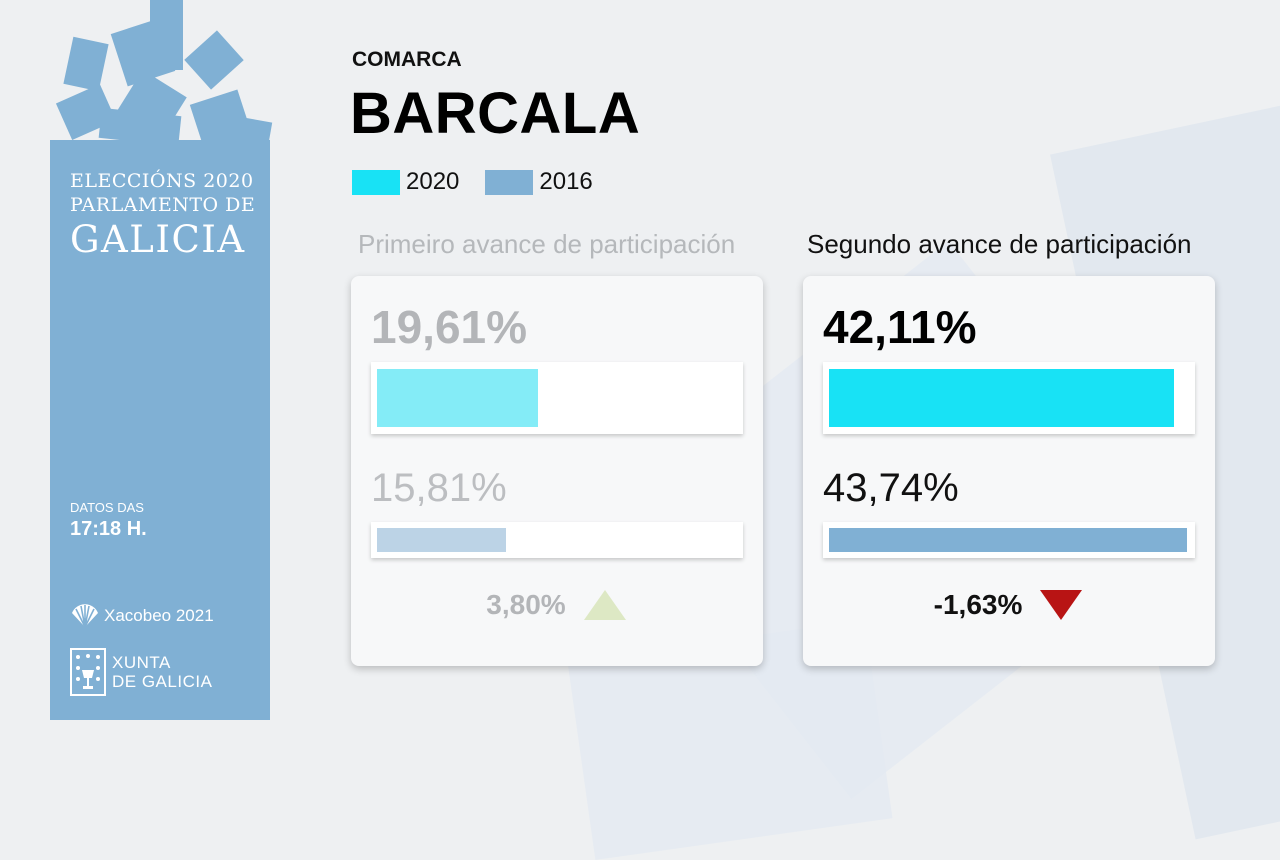 The image size is (1280, 860). Describe the element at coordinates (162, 181) in the screenshot. I see `election-title-line1: ELECCIÓNS 2020` at that location.